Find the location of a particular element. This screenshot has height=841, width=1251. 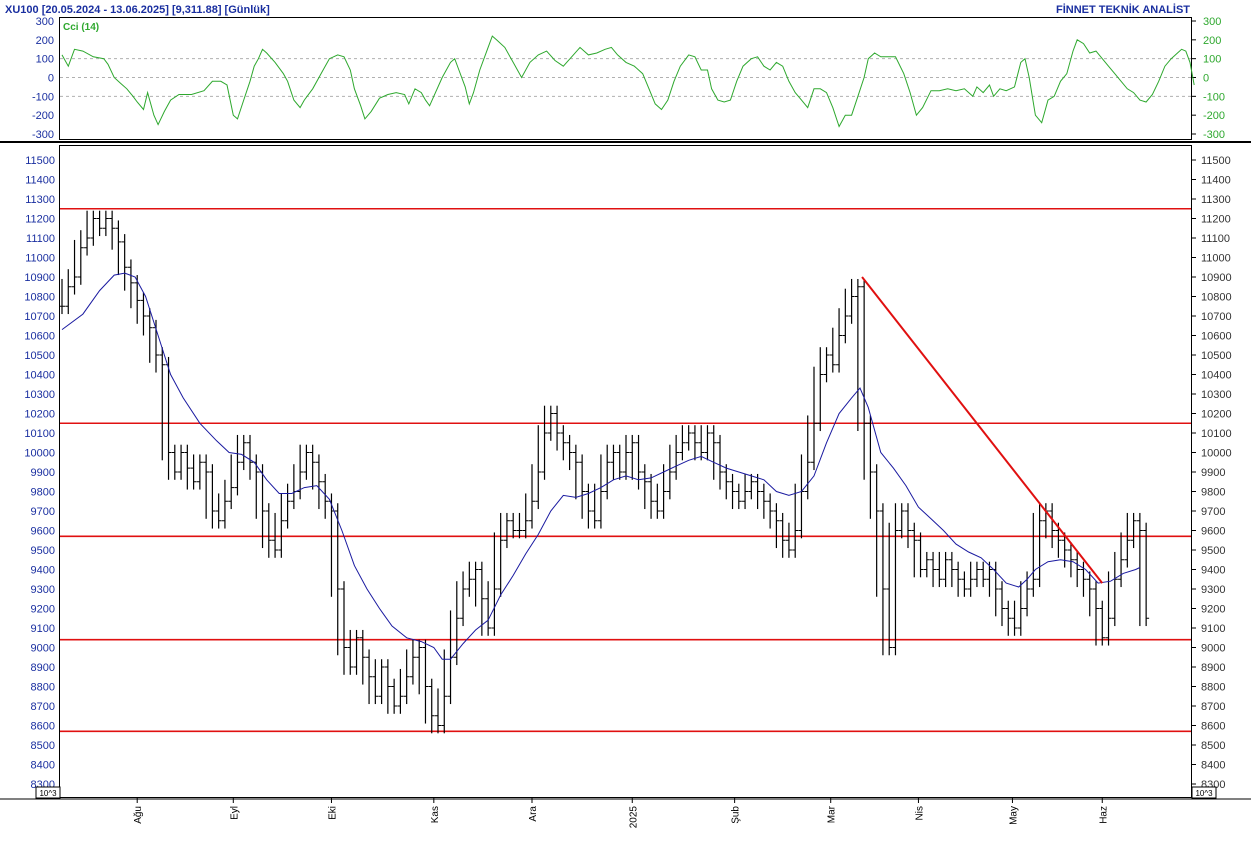

price-ytick-left: 8400 is located at coordinates (43, 766).